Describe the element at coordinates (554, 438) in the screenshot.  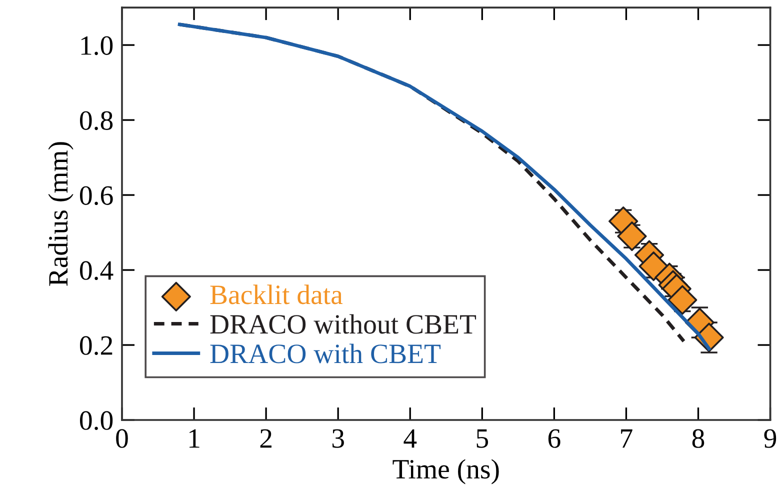
I see `x-tick-label: 6` at that location.